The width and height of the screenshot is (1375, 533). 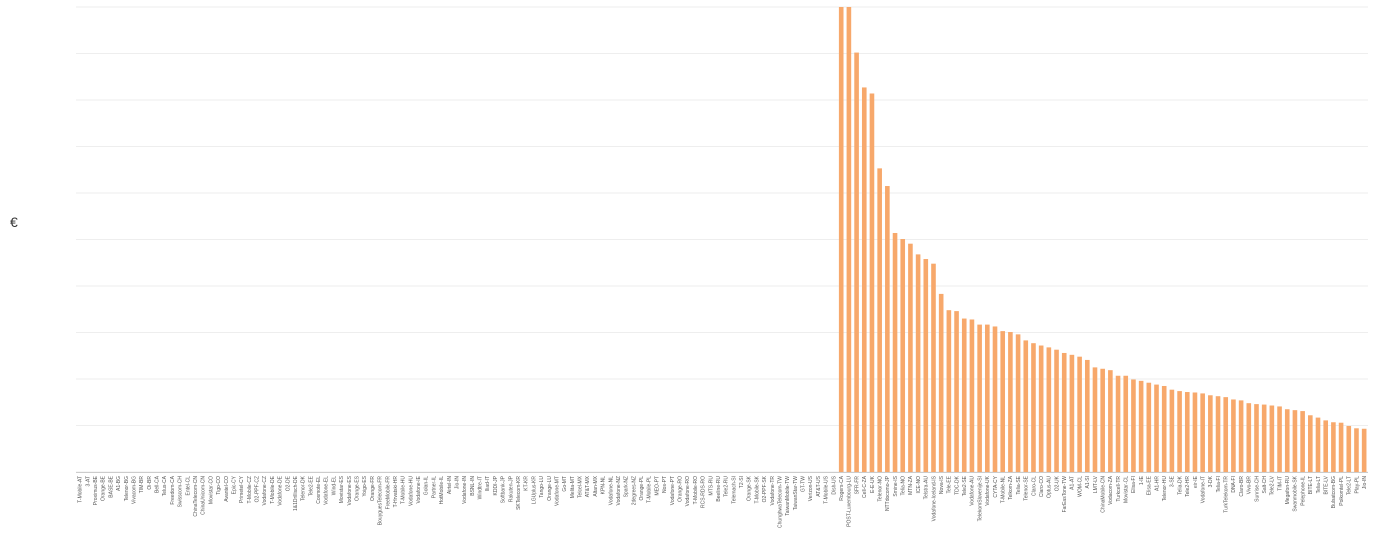 What do you see at coordinates (165, 485) in the screenshot?
I see `category-label: Telus-CA` at bounding box center [165, 485].